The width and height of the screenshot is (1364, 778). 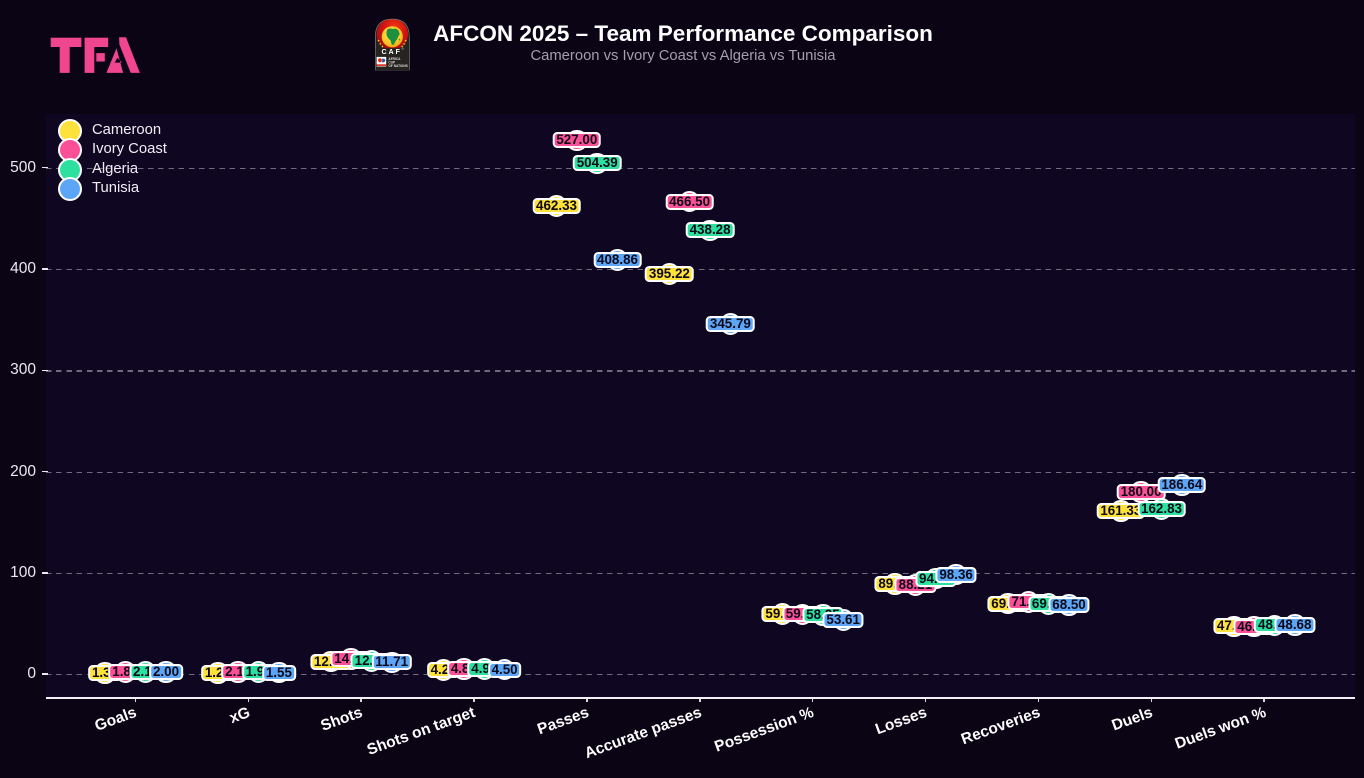 What do you see at coordinates (397, 66) in the screenshot?
I see `svg-text: OF NATIONS` at bounding box center [397, 66].